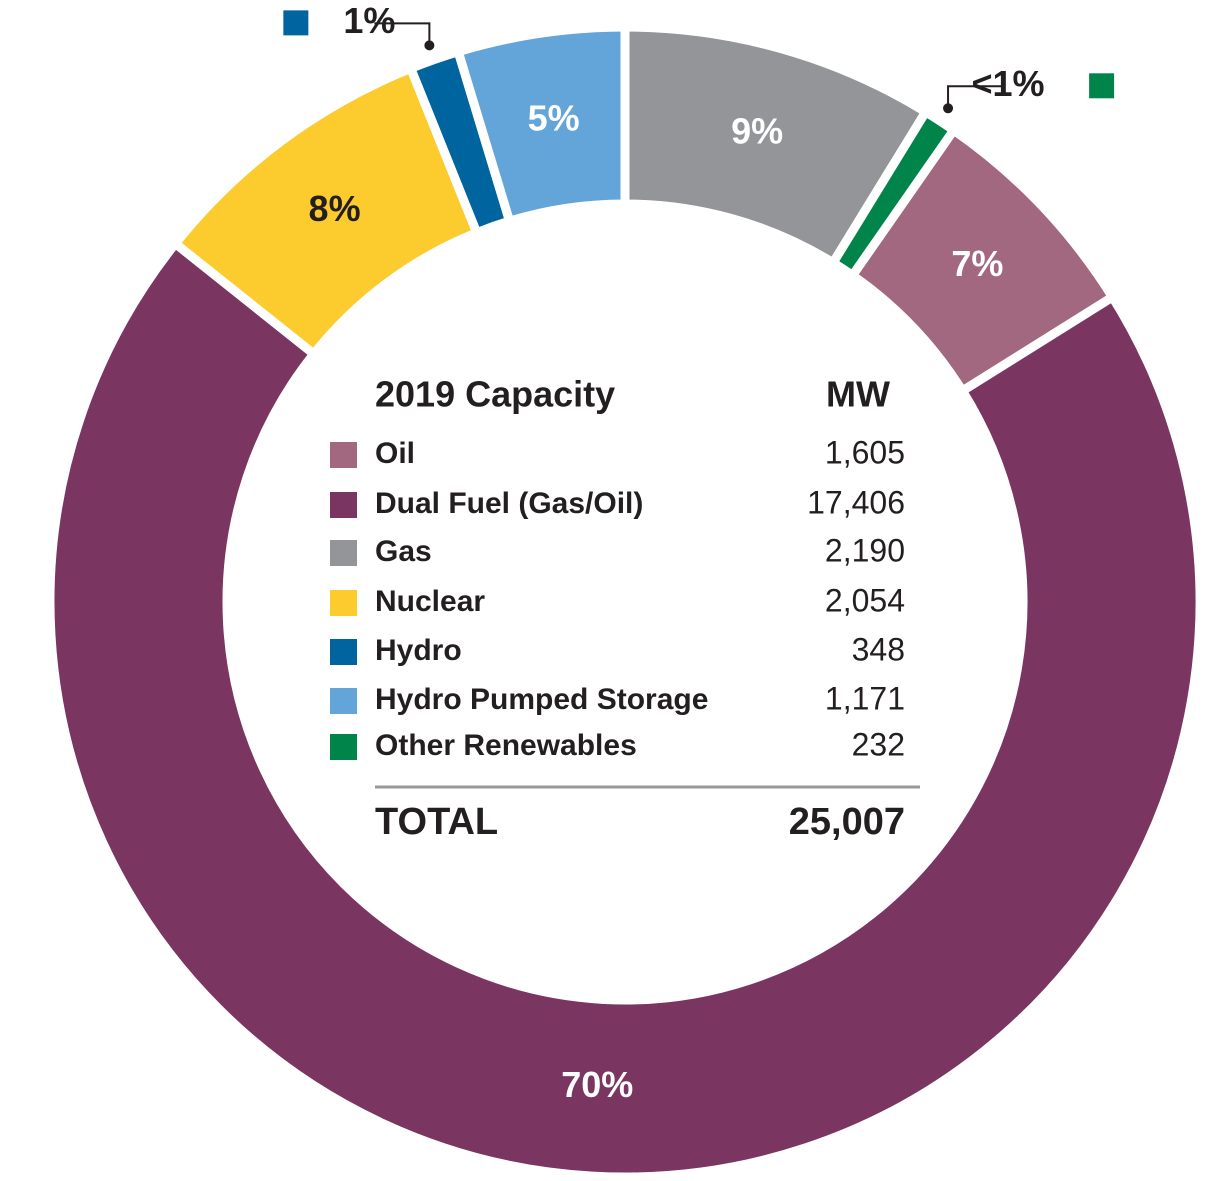  What do you see at coordinates (509, 503) in the screenshot?
I see `legend-label: Dual Fuel (Gas/Oil)` at bounding box center [509, 503].